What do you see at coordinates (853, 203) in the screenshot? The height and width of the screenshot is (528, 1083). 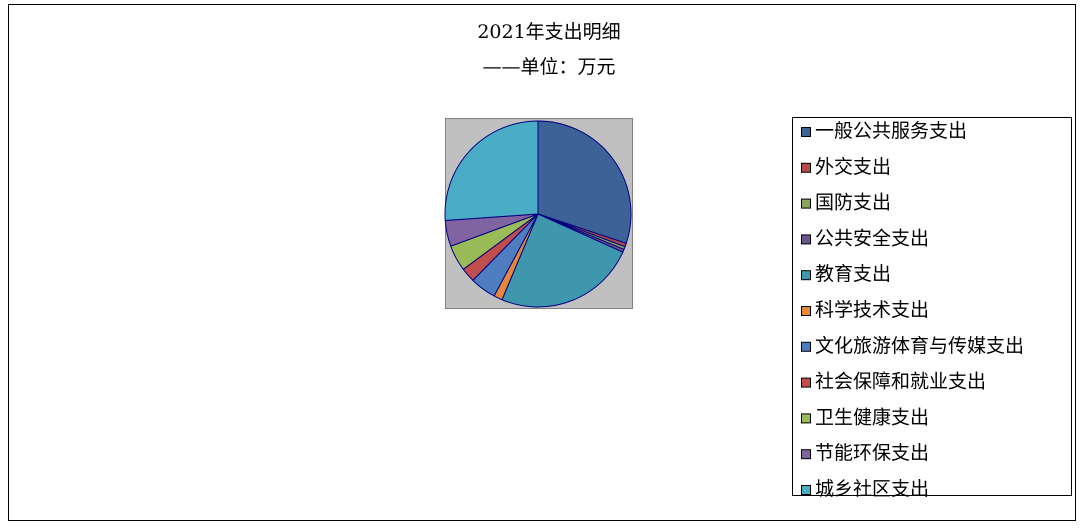 I see `legend-label: 国防支出` at bounding box center [853, 203].